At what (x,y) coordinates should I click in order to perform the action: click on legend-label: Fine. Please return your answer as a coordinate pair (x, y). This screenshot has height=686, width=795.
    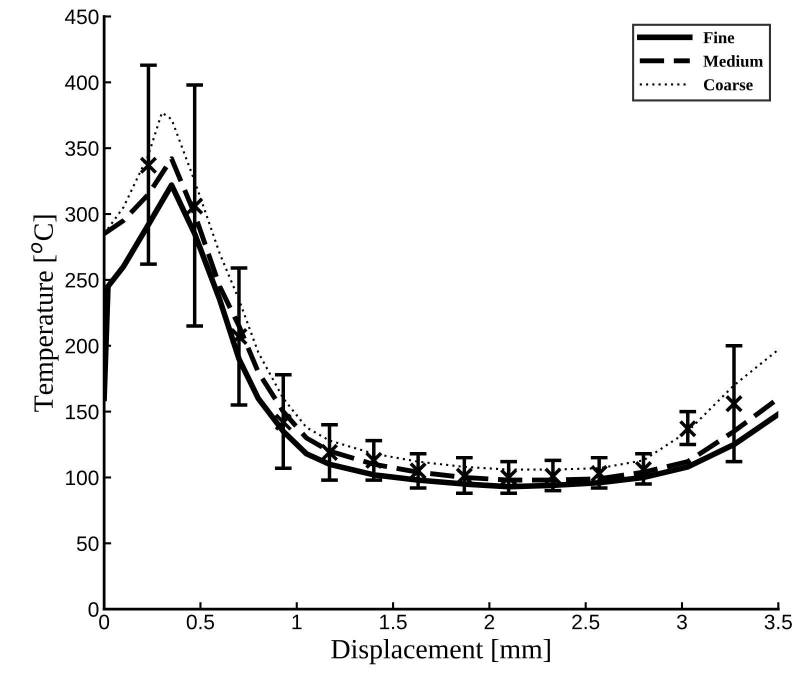
    Looking at the image, I should click on (718, 38).